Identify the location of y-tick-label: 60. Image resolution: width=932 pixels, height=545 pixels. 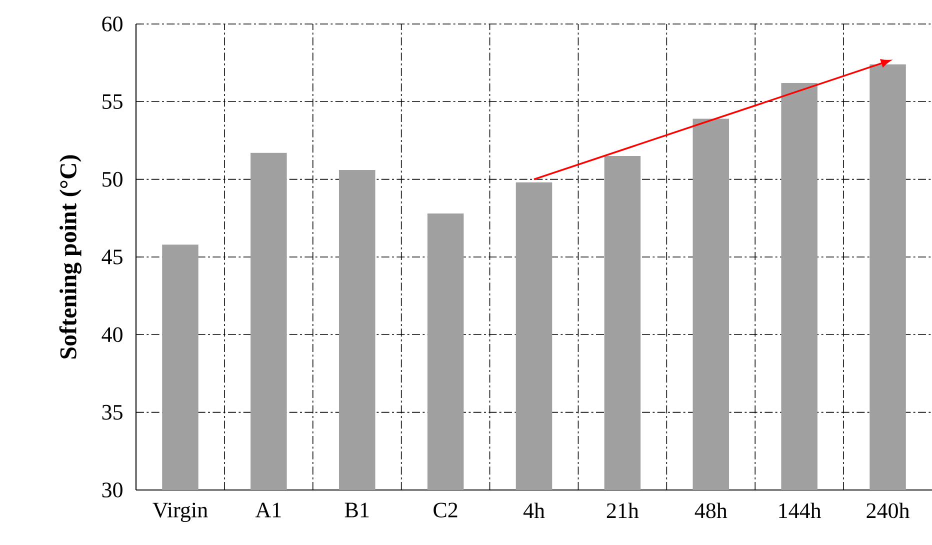
(112, 24).